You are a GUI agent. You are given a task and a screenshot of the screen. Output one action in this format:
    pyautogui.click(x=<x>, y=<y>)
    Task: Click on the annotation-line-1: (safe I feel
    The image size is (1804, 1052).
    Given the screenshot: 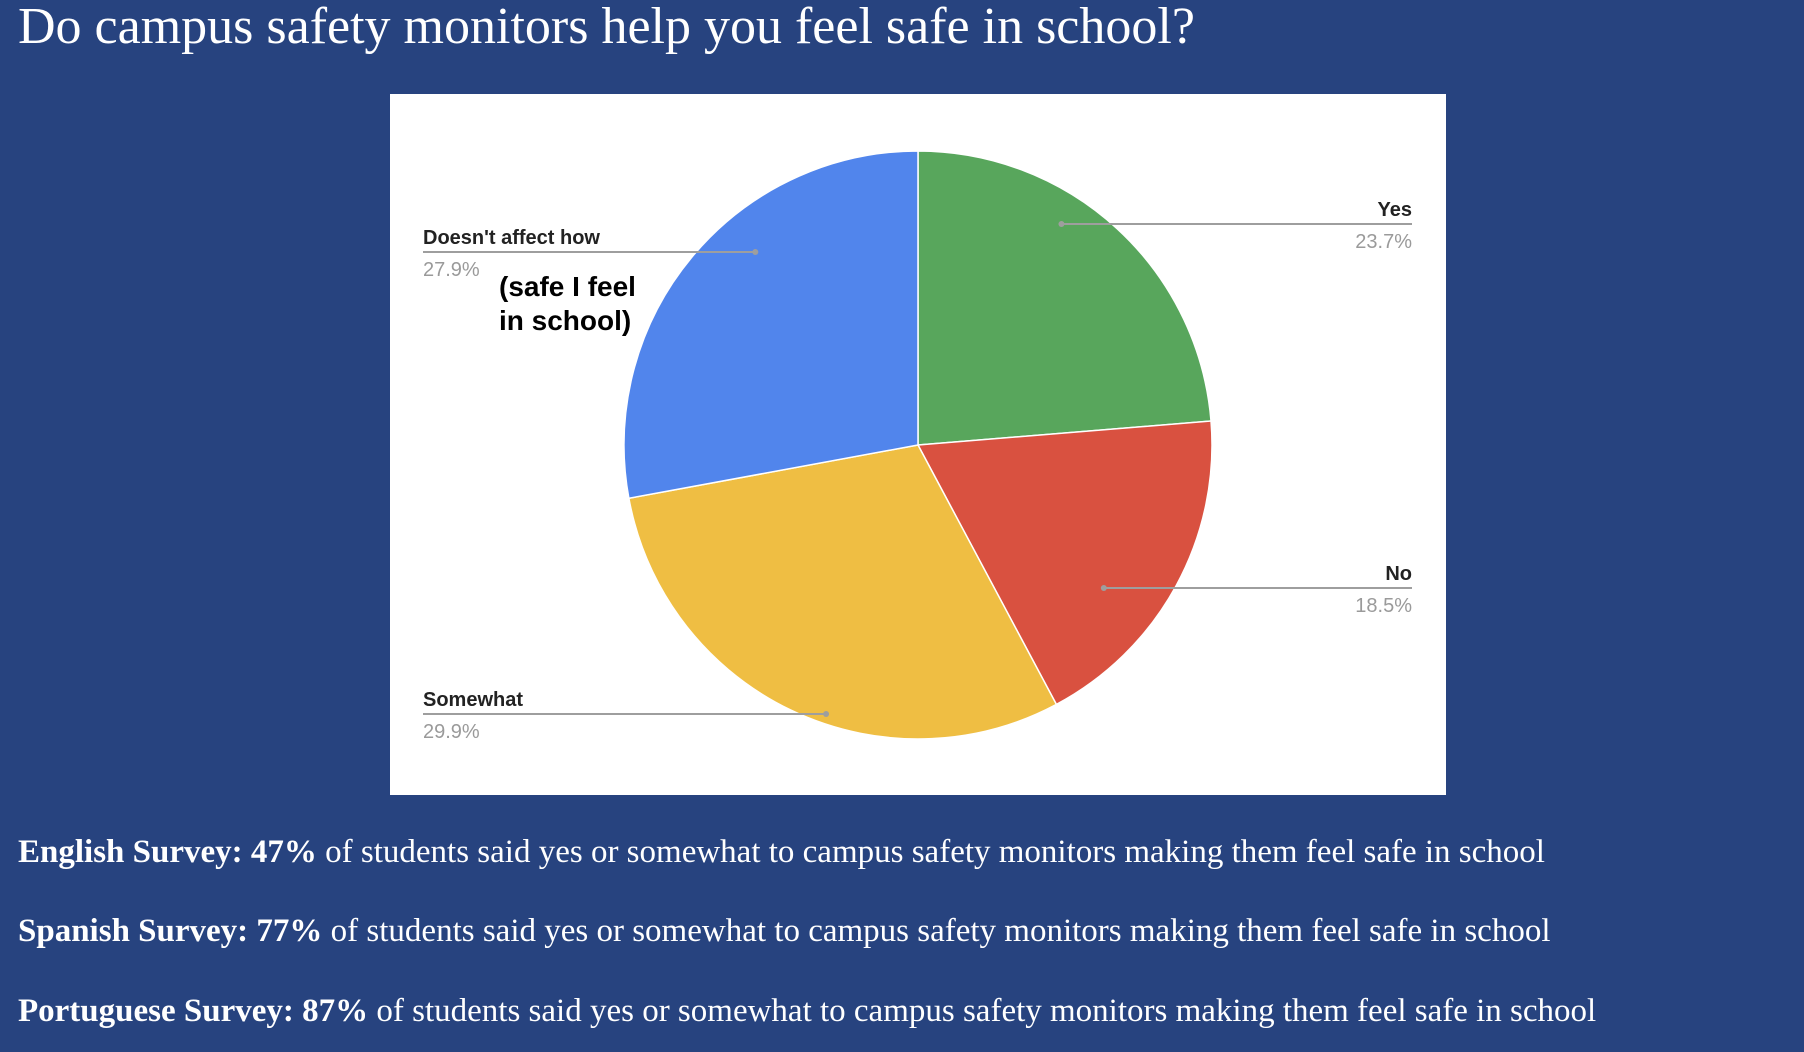 What is the action you would take?
    pyautogui.click(x=567, y=286)
    